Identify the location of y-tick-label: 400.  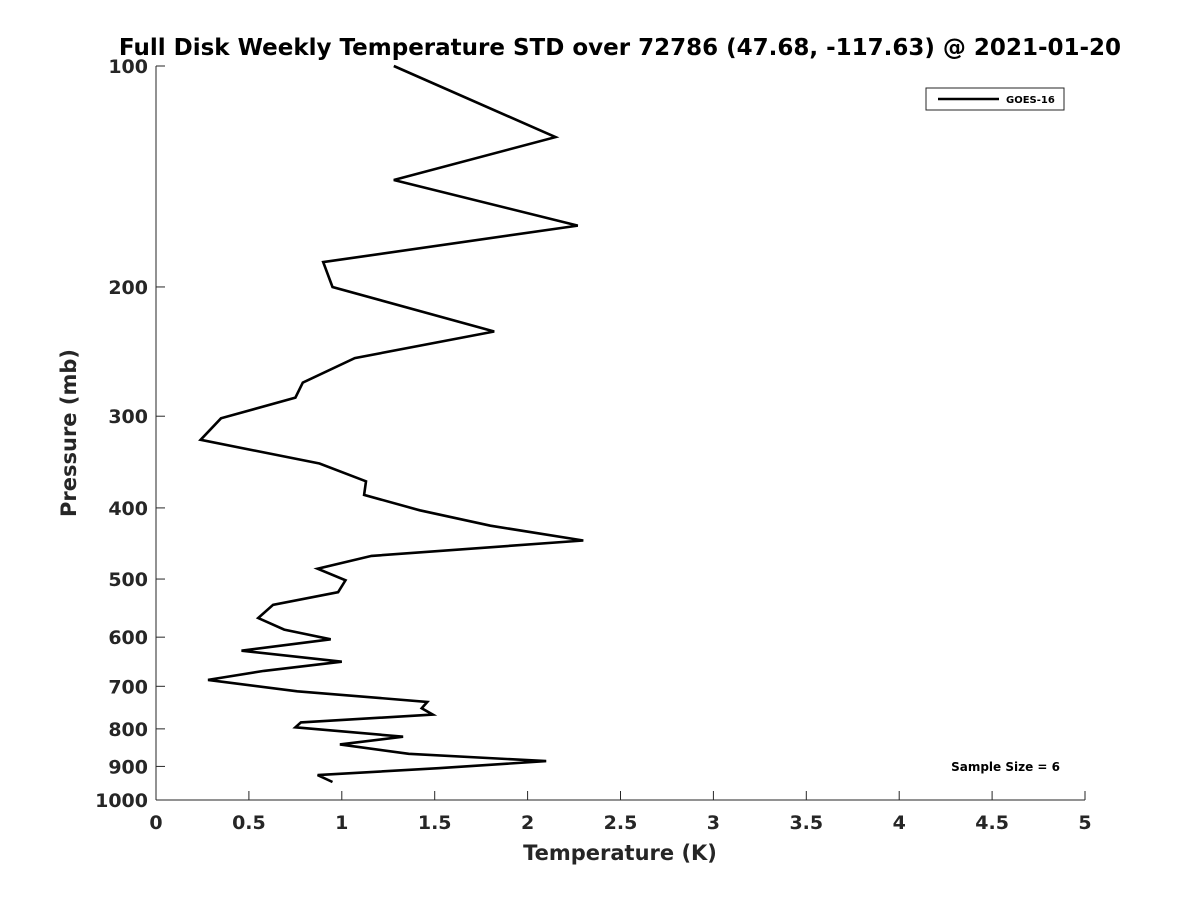
(128, 509).